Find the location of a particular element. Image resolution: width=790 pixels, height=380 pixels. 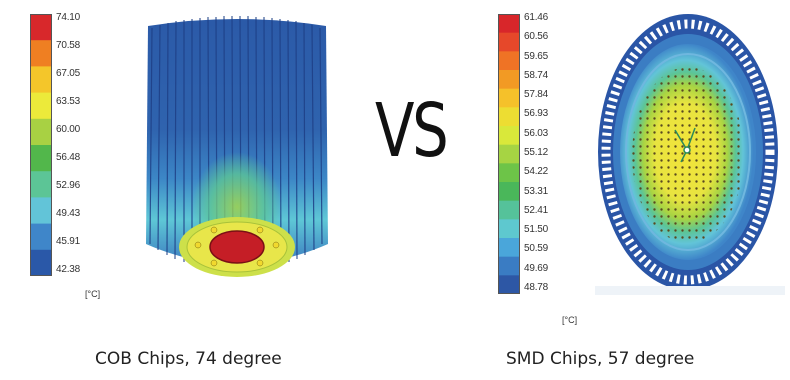

left-scale-label: 63.53 is located at coordinates (68, 101).